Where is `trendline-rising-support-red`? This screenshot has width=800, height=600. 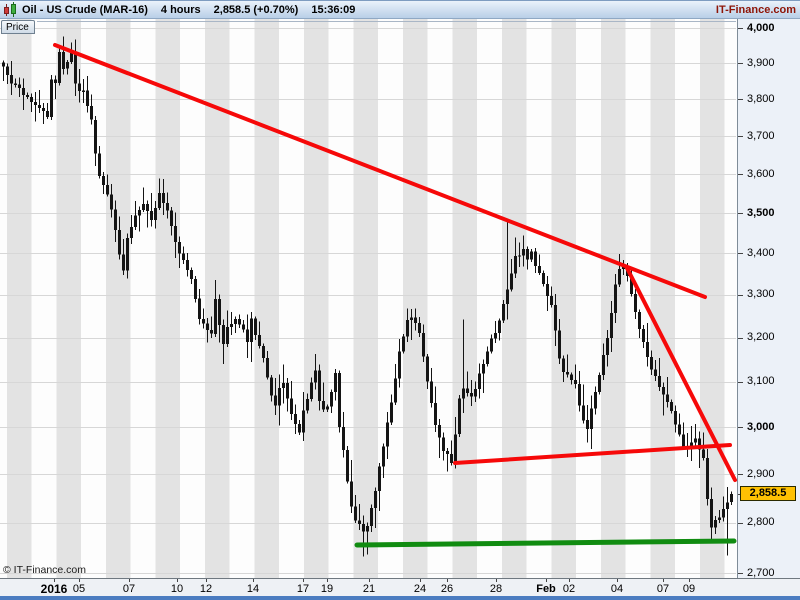 trendline-rising-support-red is located at coordinates (592, 454).